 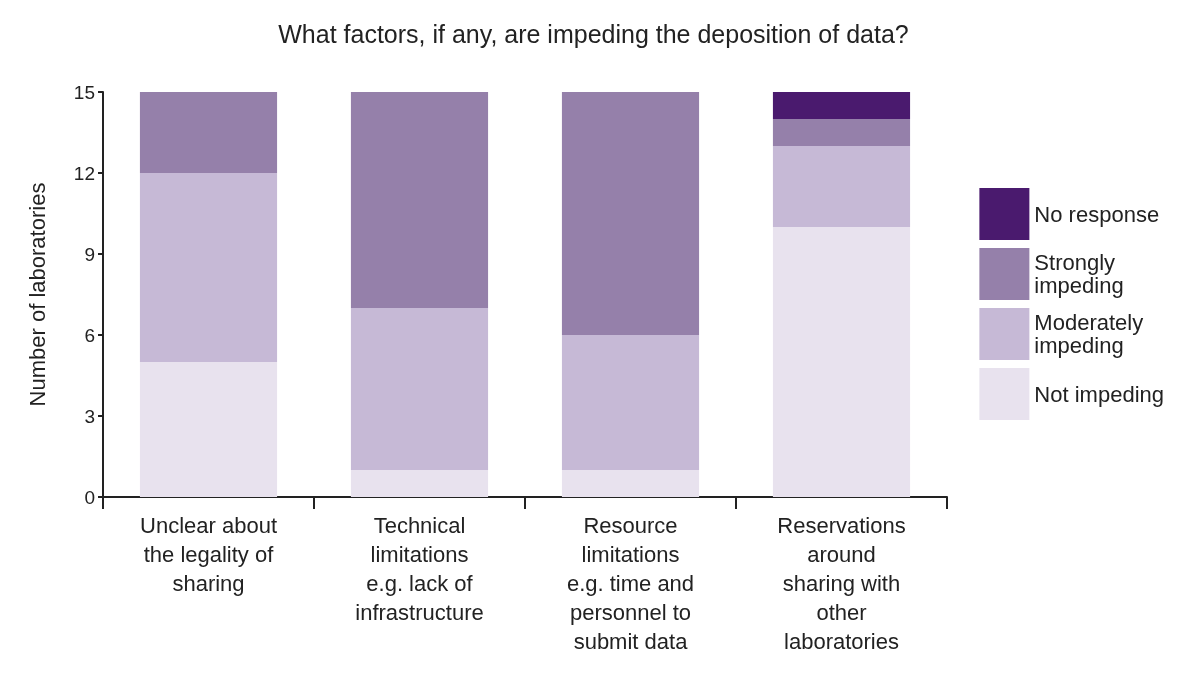 What do you see at coordinates (208, 554) in the screenshot?
I see `x-tick-label: Unclear about the legality of sharing` at bounding box center [208, 554].